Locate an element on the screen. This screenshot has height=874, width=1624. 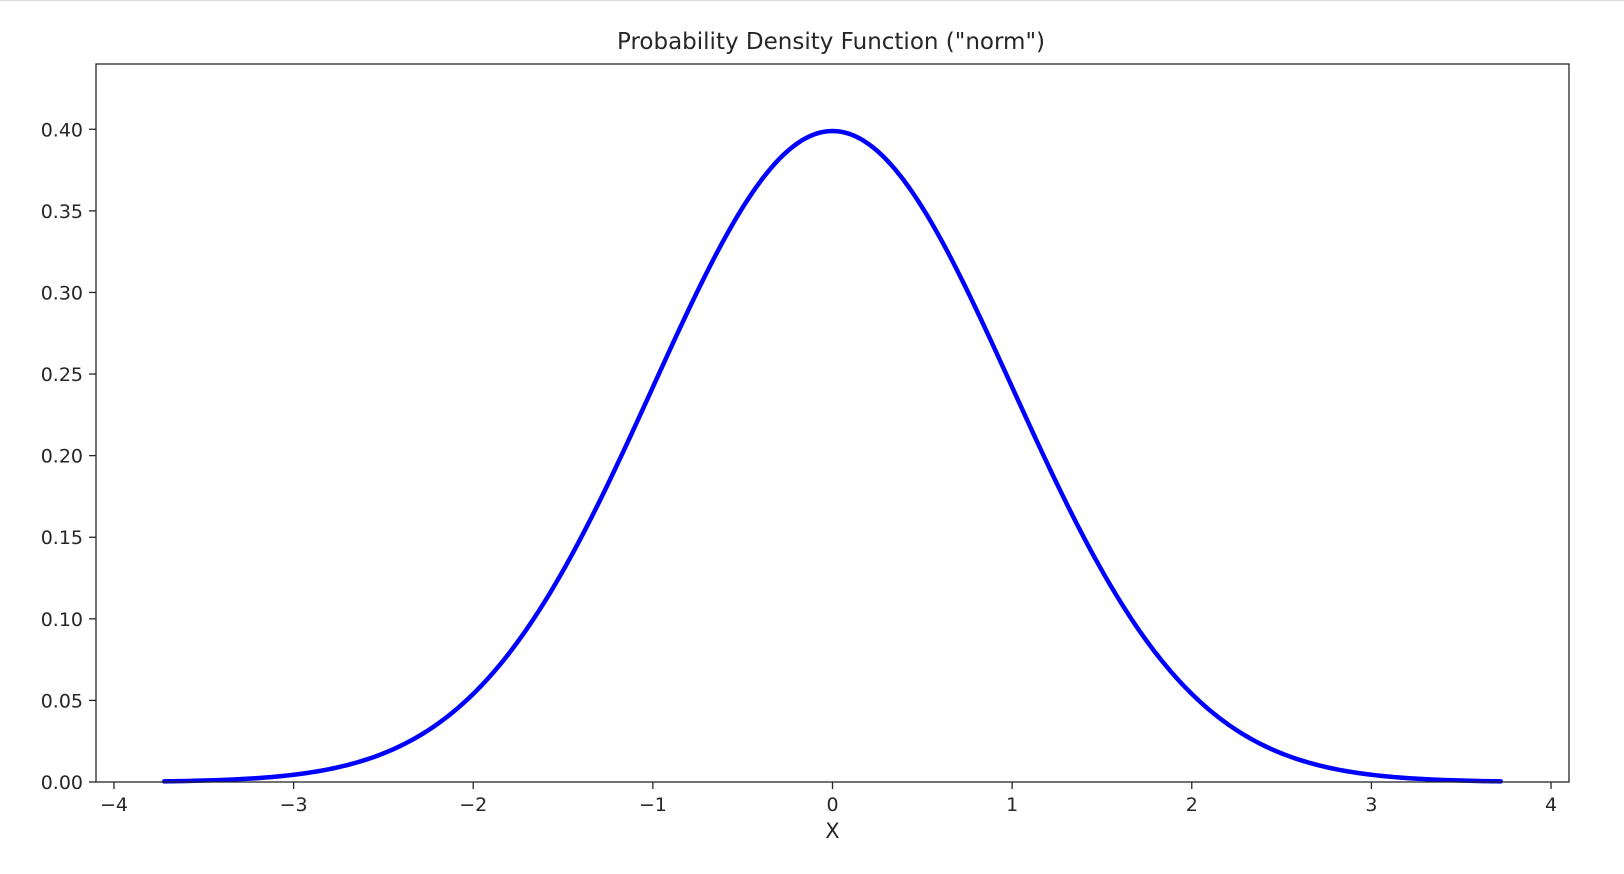
x-tick-label: 3 is located at coordinates (1371, 805).